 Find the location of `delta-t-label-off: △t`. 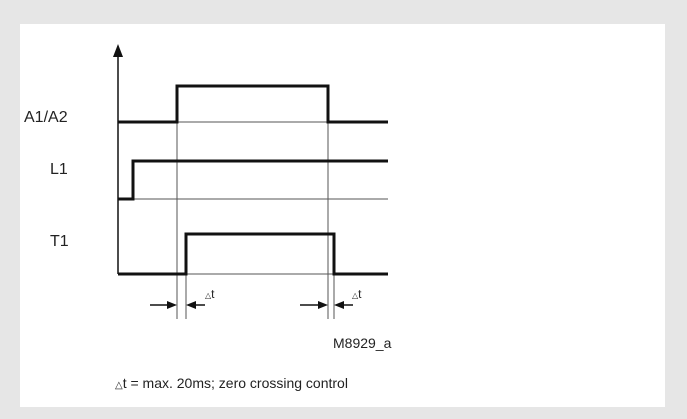

delta-t-label-off: △t is located at coordinates (357, 294).